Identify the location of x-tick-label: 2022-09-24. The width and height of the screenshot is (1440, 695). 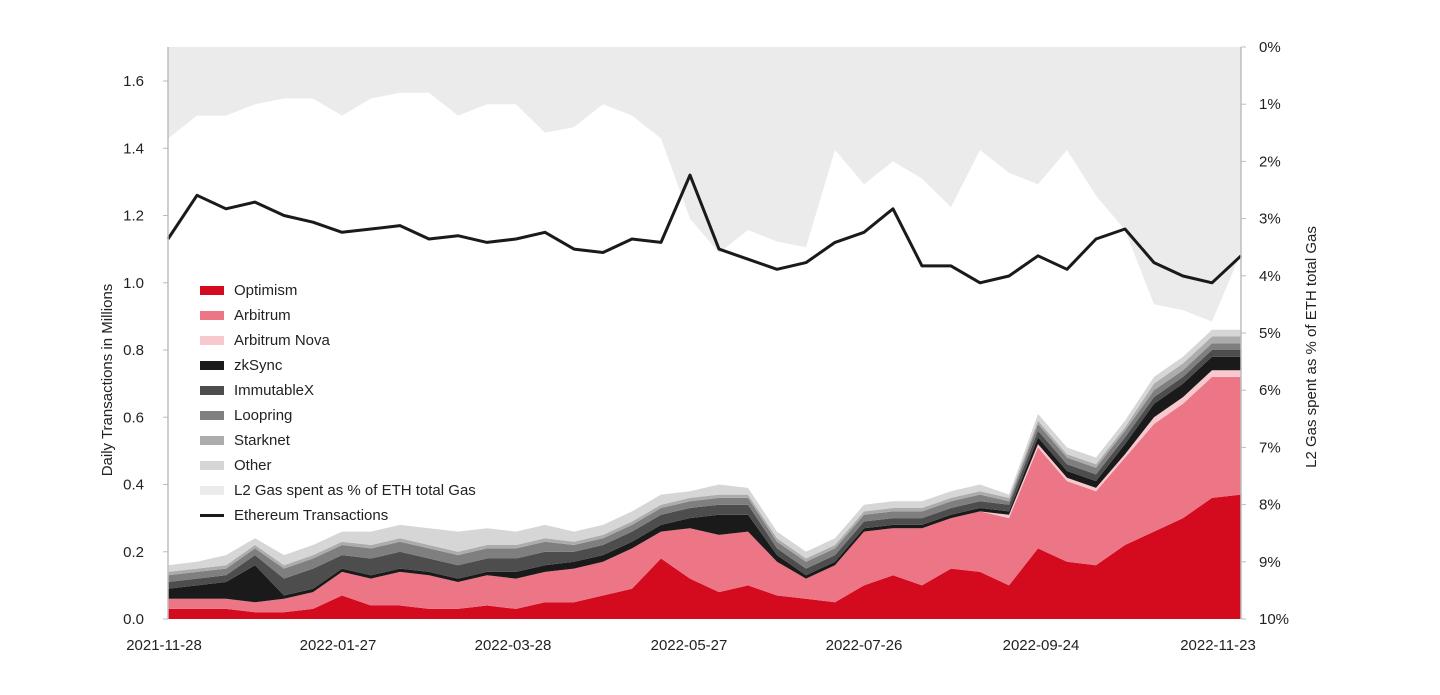
(1041, 645).